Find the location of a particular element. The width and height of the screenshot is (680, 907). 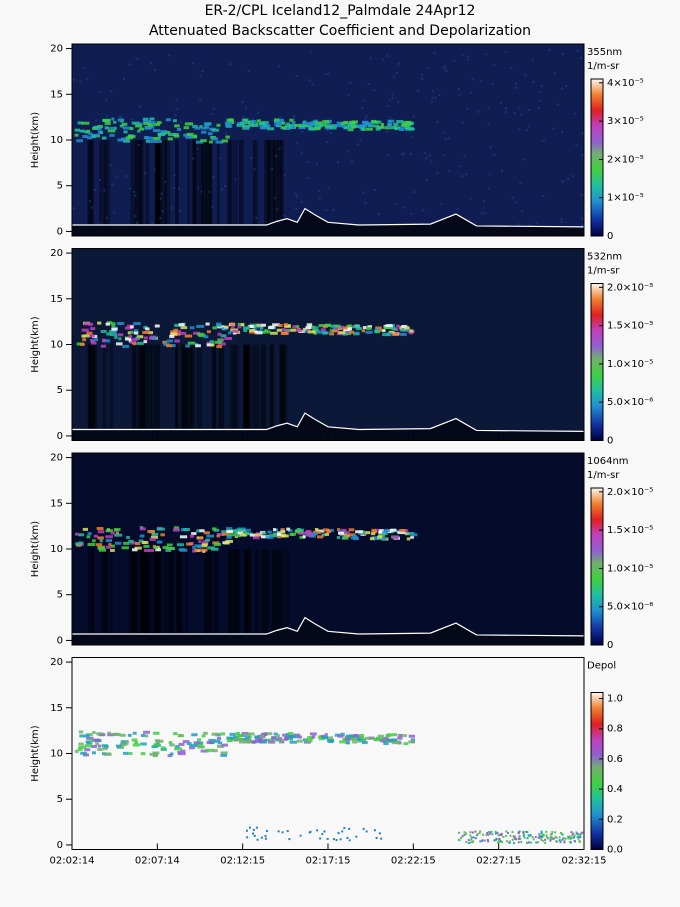

y-tick-label: 10 is located at coordinates (56, 345).